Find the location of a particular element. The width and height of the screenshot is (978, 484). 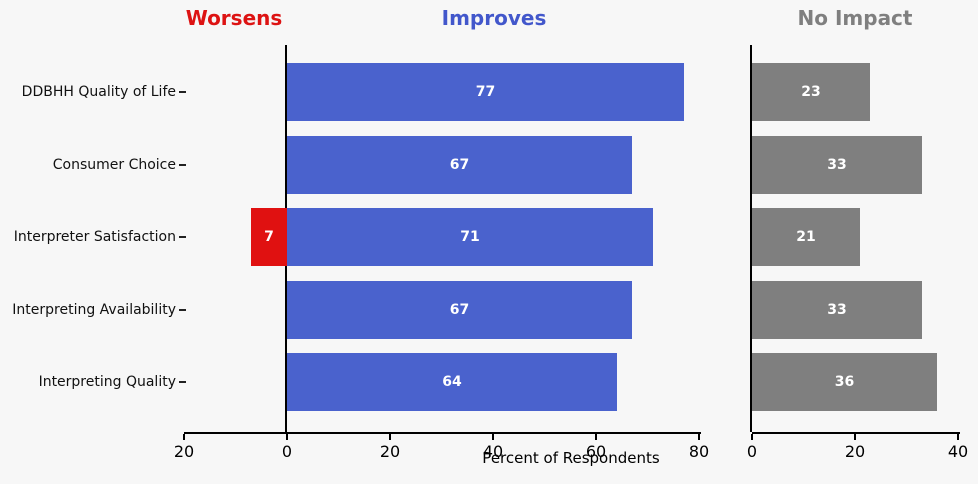

bar-improves: 64 is located at coordinates (452, 382).